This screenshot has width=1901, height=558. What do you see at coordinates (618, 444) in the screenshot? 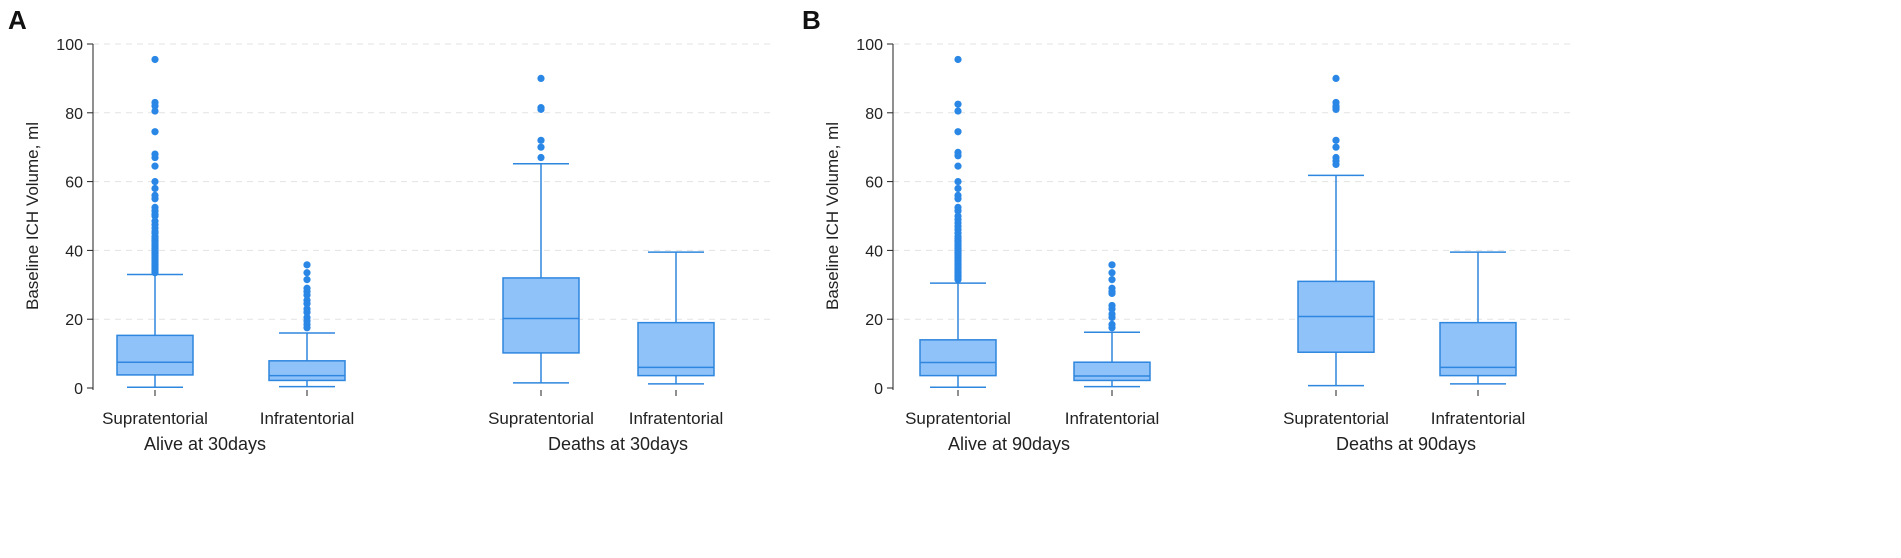
I see `group-label: Deaths at 30days` at bounding box center [618, 444].